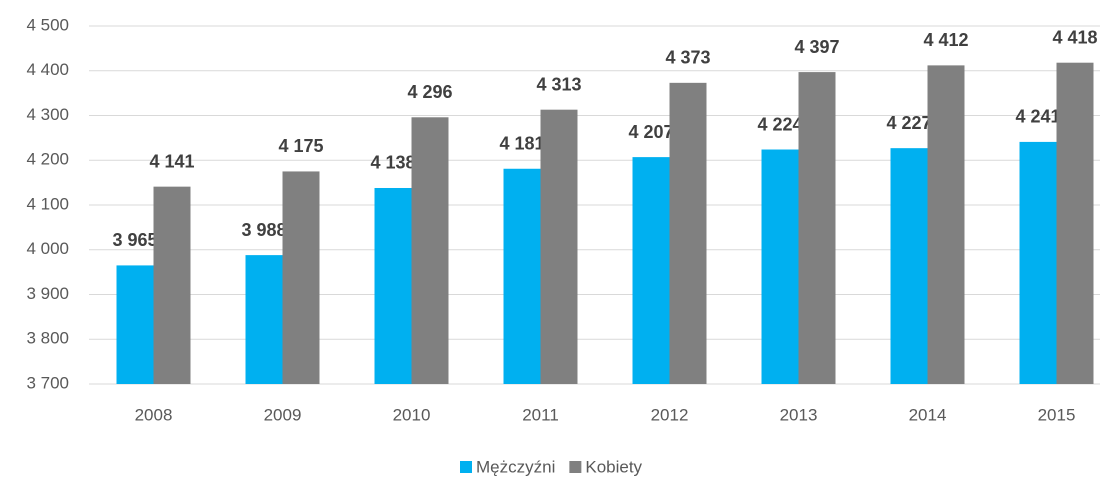  Describe the element at coordinates (47, 203) in the screenshot. I see `y-tick-label: 4 100` at that location.